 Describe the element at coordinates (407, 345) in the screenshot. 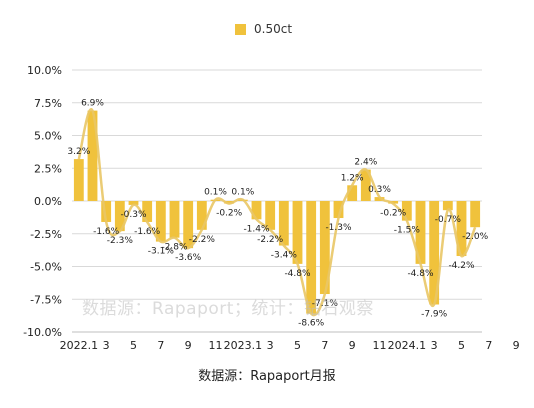

I see `x-tick-label: 2024.1` at that location.